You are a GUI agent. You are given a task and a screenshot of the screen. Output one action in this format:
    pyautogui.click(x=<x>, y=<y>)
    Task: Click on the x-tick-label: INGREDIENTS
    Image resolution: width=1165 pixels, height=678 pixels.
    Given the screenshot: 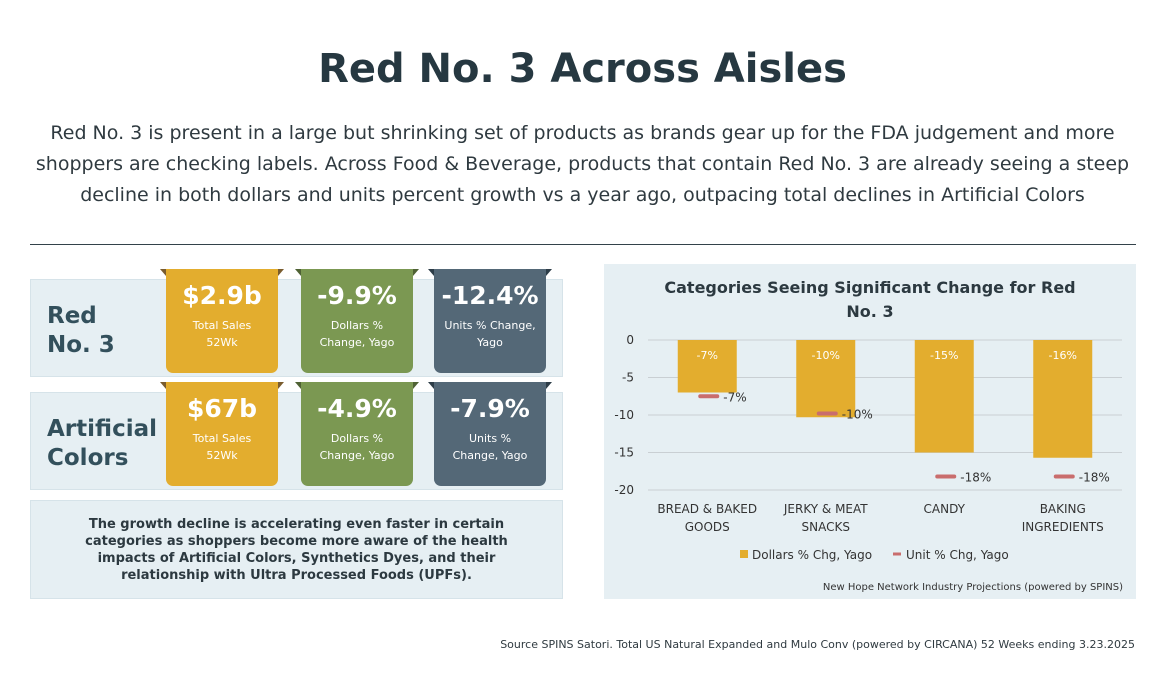 What is the action you would take?
    pyautogui.click(x=1063, y=527)
    